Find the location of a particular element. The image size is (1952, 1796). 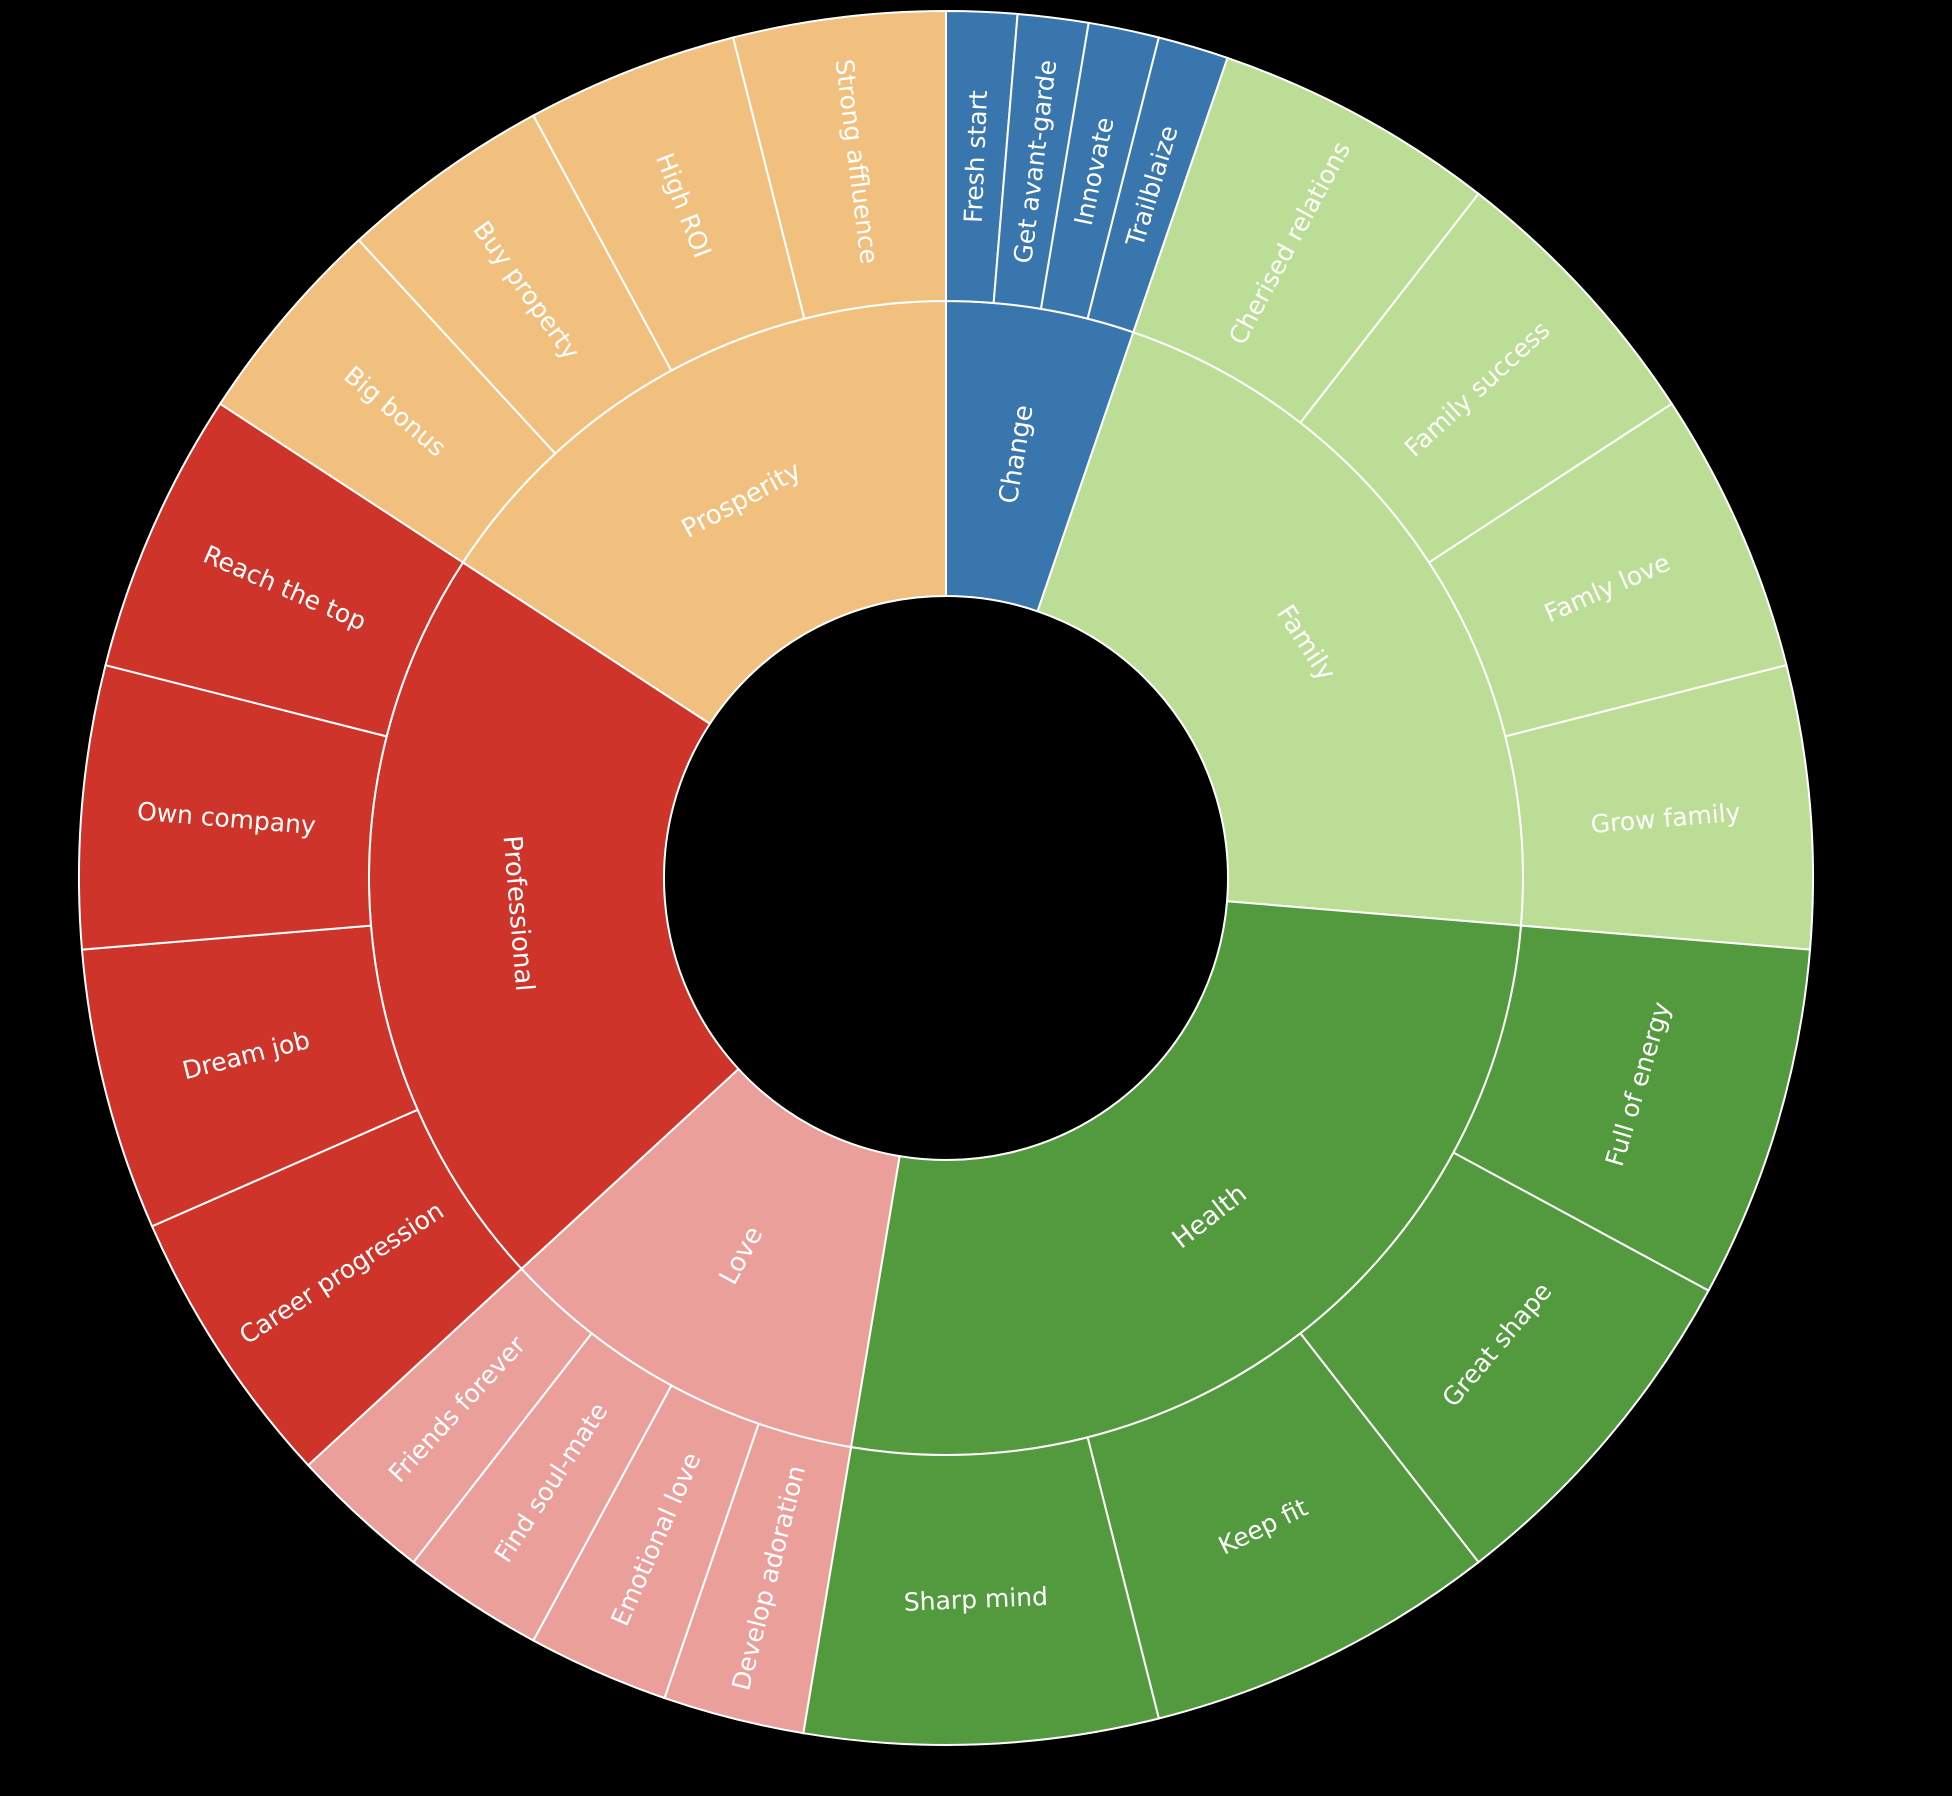

label-fresh-start: Fresh start is located at coordinates (976, 157).